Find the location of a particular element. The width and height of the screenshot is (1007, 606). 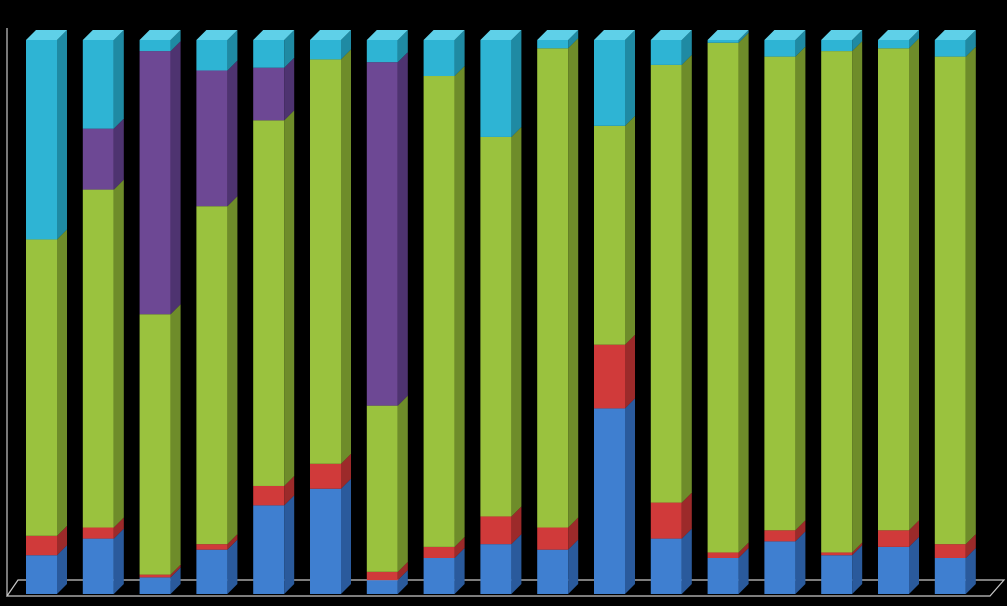

chart-floor is located at coordinates (505, 588).